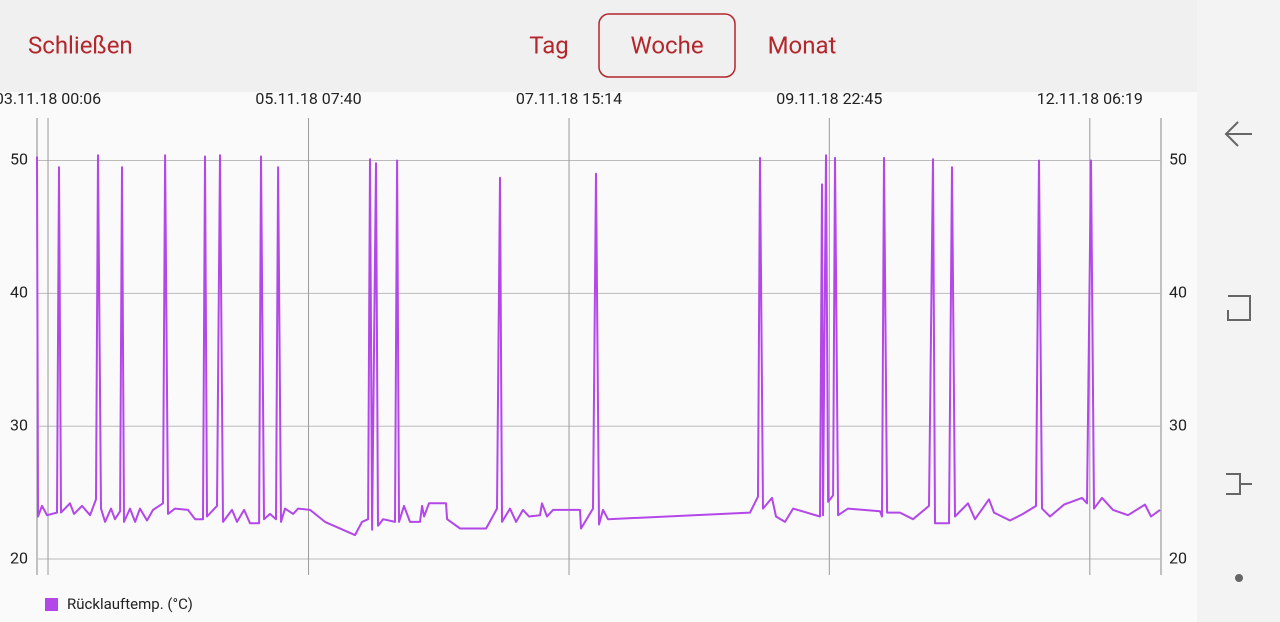  Describe the element at coordinates (19, 557) in the screenshot. I see `y-tick-label: 20` at that location.